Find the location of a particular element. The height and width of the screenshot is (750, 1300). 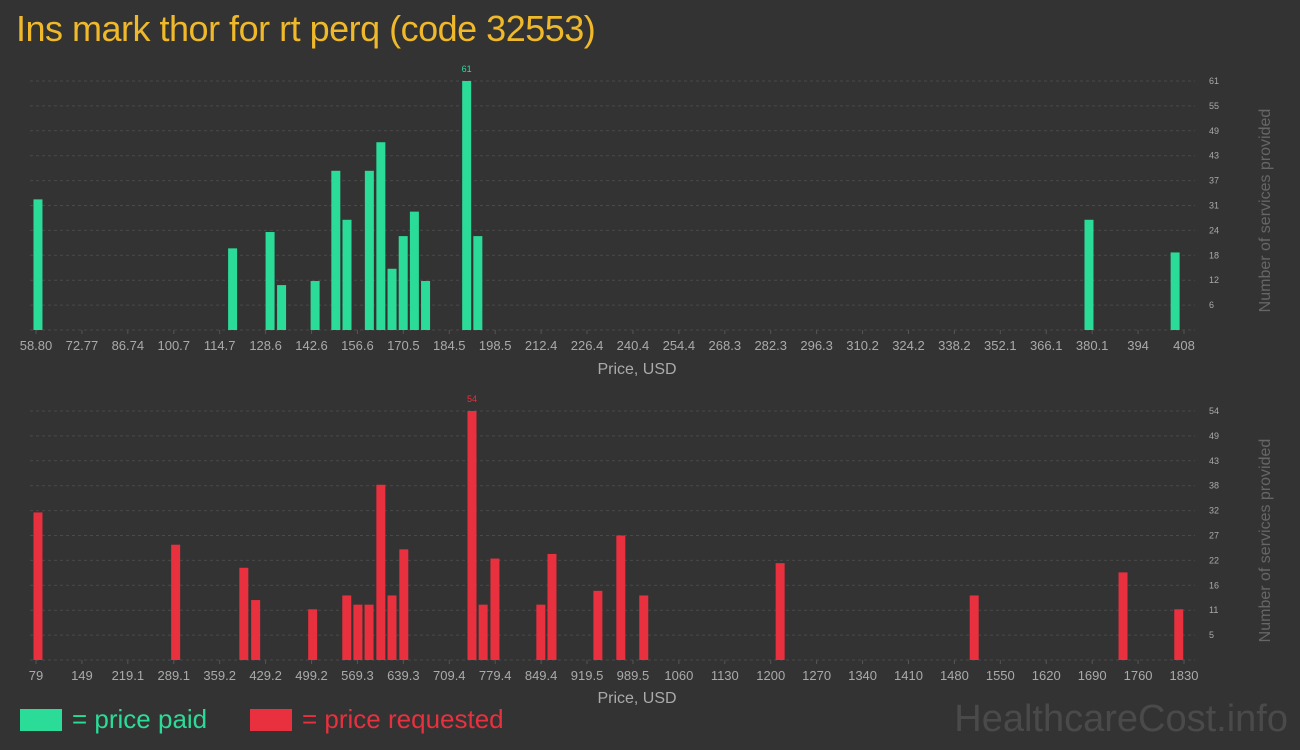

paid-x-tick-label: 142.6 is located at coordinates (311, 345).